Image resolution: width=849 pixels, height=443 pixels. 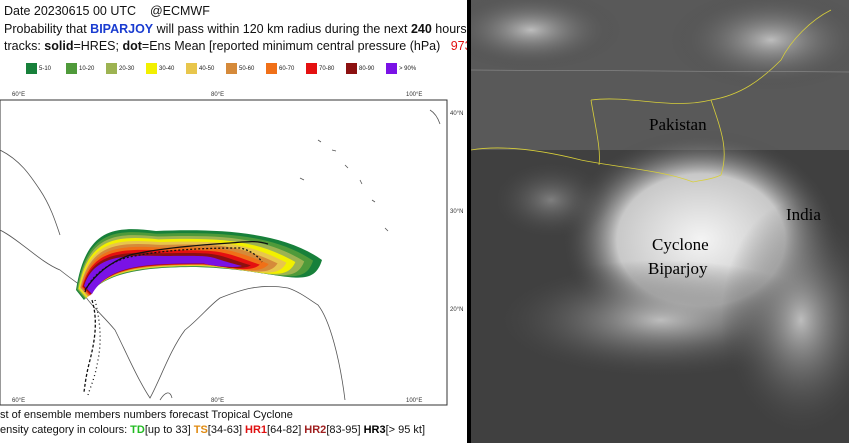 What do you see at coordinates (405, 430) in the screenshot?
I see `footer-segment: [> 95 kt]` at bounding box center [405, 430].